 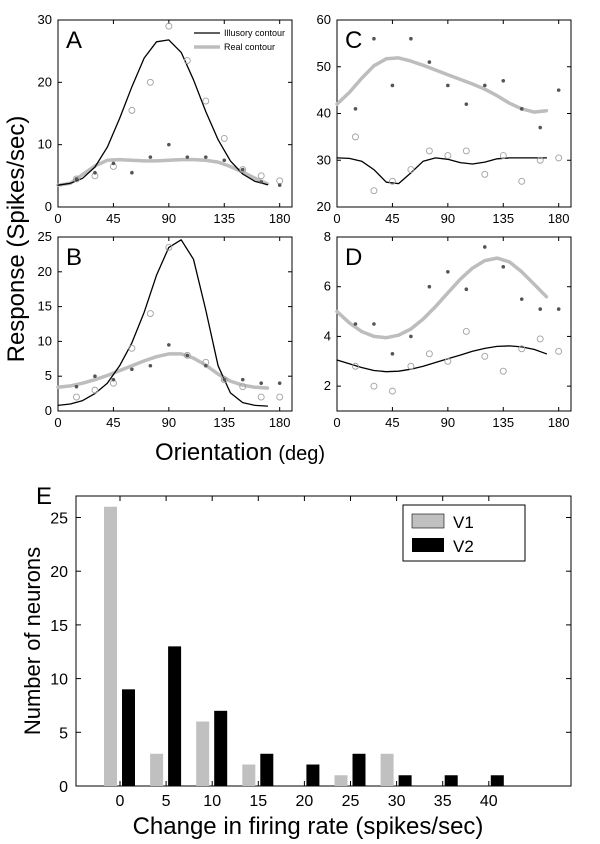 I want to click on x-axis-label: Change in firing rate (spikes/sec), so click(x=308, y=826).